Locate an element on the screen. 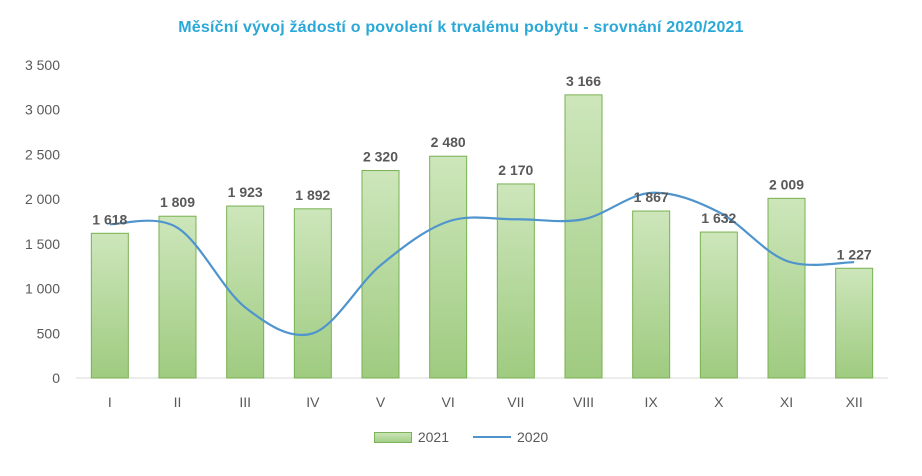 The height and width of the screenshot is (476, 922). legend-label-2020: 2020 is located at coordinates (533, 437).